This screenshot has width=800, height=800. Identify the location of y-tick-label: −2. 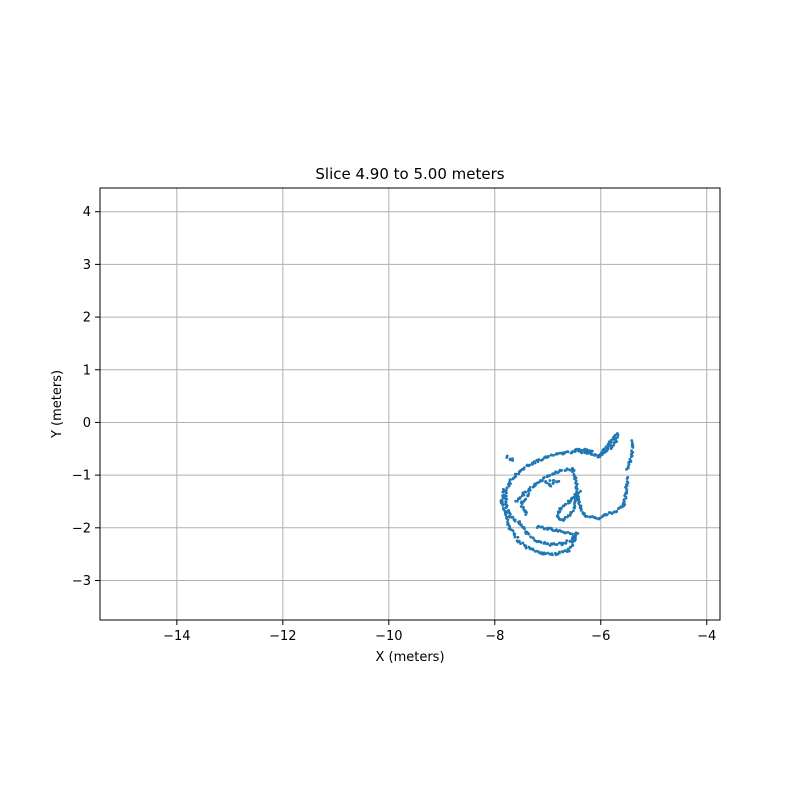
(81, 528).